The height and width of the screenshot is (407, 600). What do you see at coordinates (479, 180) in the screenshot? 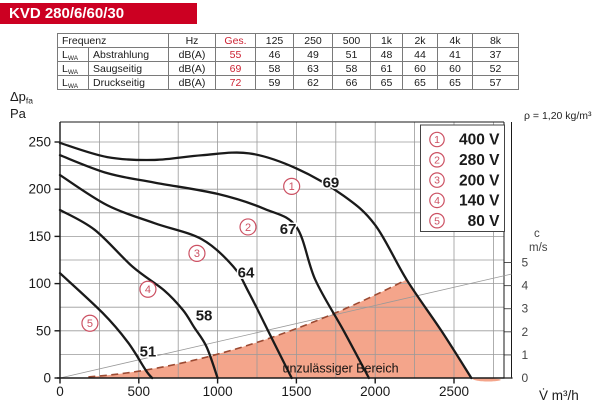
I see `legend-voltage-label: 200 V` at bounding box center [479, 180].